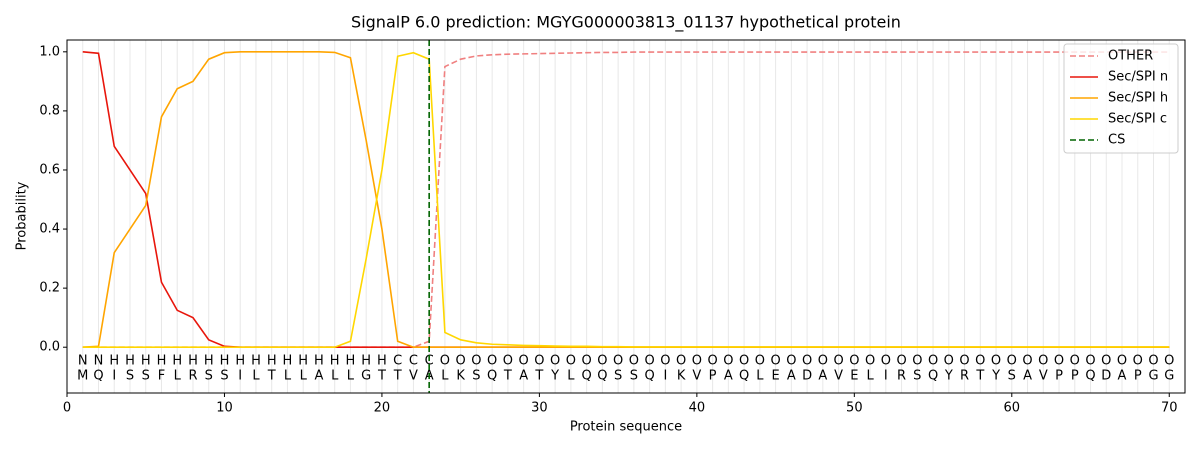 Image resolution: width=1200 pixels, height=454 pixels. I want to click on y-tick-label: 1.0, so click(49, 51).